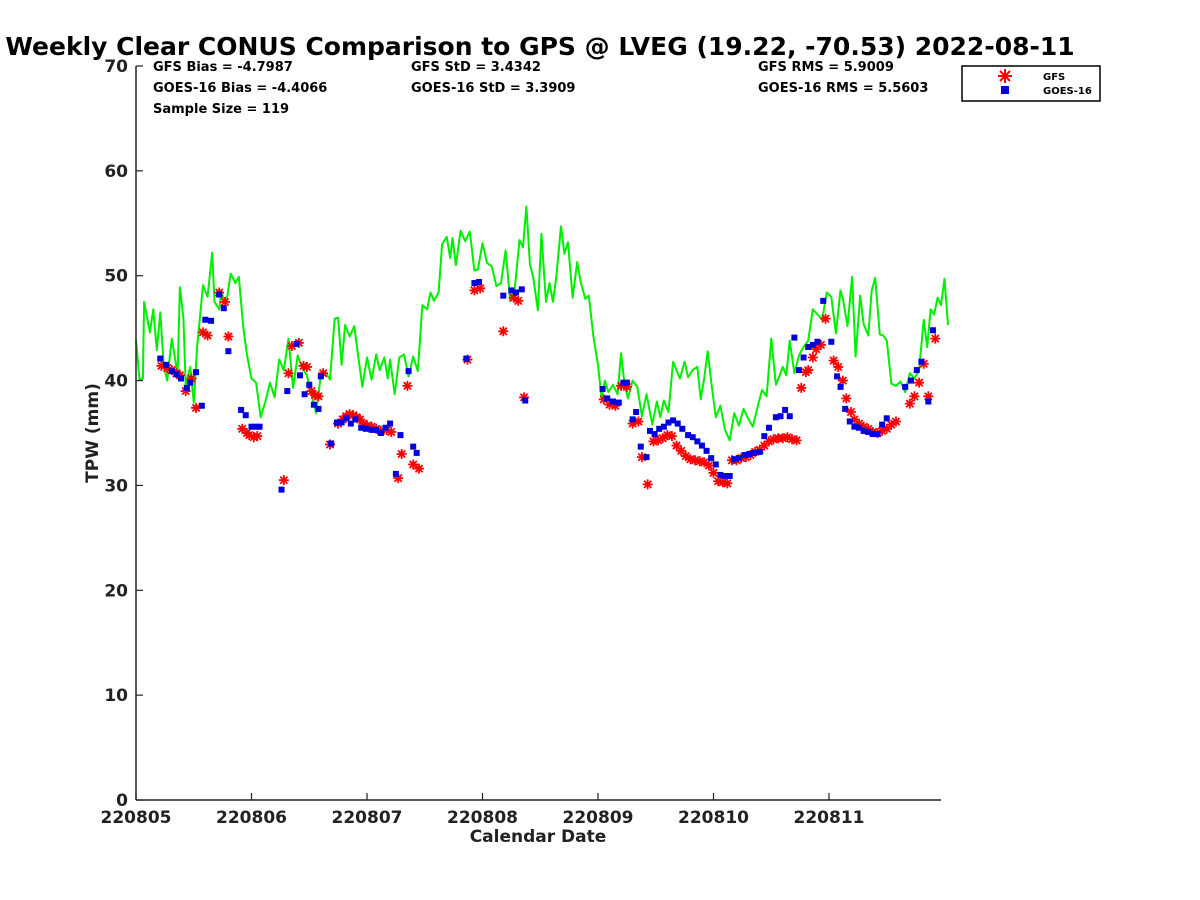 This screenshot has height=900, width=1200. What do you see at coordinates (713, 818) in the screenshot?
I see `x-tick-label: 220810` at bounding box center [713, 818].